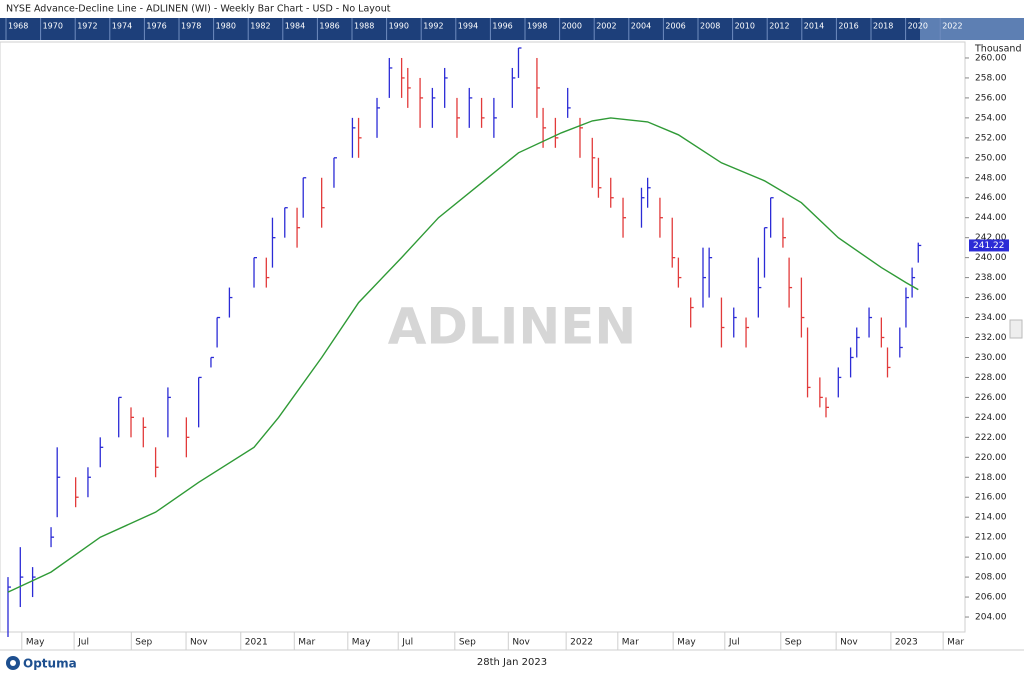 The height and width of the screenshot is (676, 1024). What do you see at coordinates (991, 318) in the screenshot?
I see `y-tick-label: 234.00` at bounding box center [991, 318].